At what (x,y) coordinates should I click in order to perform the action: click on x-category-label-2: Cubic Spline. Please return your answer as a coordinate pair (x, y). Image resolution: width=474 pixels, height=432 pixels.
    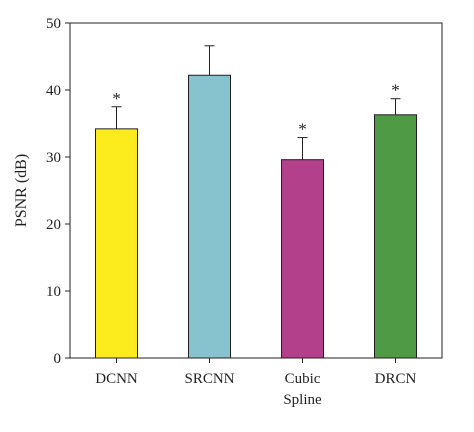
    Looking at the image, I should click on (302, 389).